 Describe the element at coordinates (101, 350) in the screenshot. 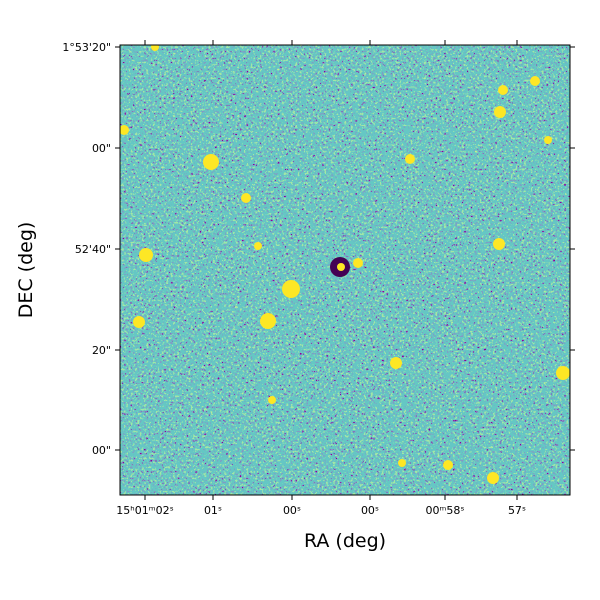

I see `y-tick-label: 20"` at that location.